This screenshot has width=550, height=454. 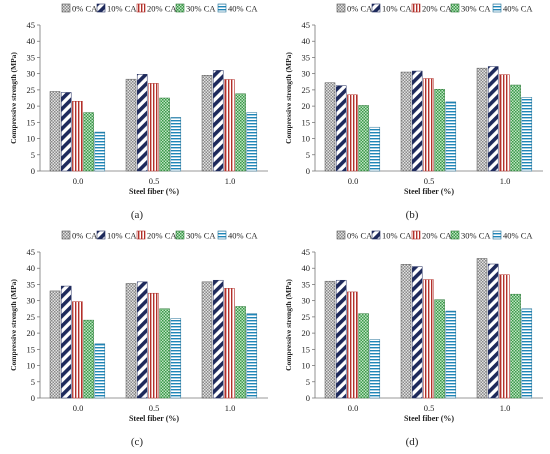 I want to click on bar-40ca-1.0, so click(x=527, y=134).